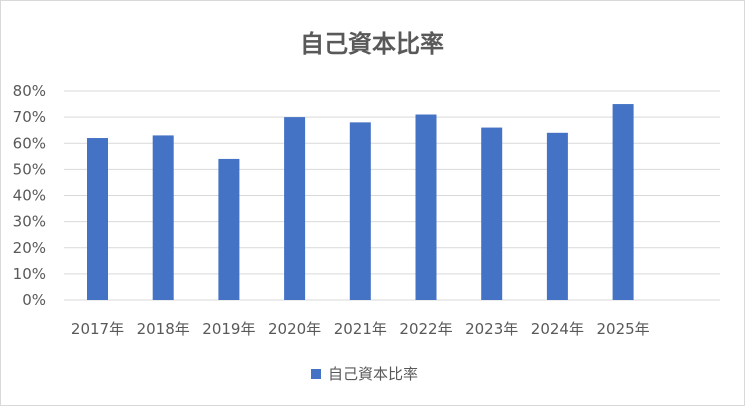 The height and width of the screenshot is (406, 745). Describe the element at coordinates (229, 229) in the screenshot. I see `bar-2019年` at that location.